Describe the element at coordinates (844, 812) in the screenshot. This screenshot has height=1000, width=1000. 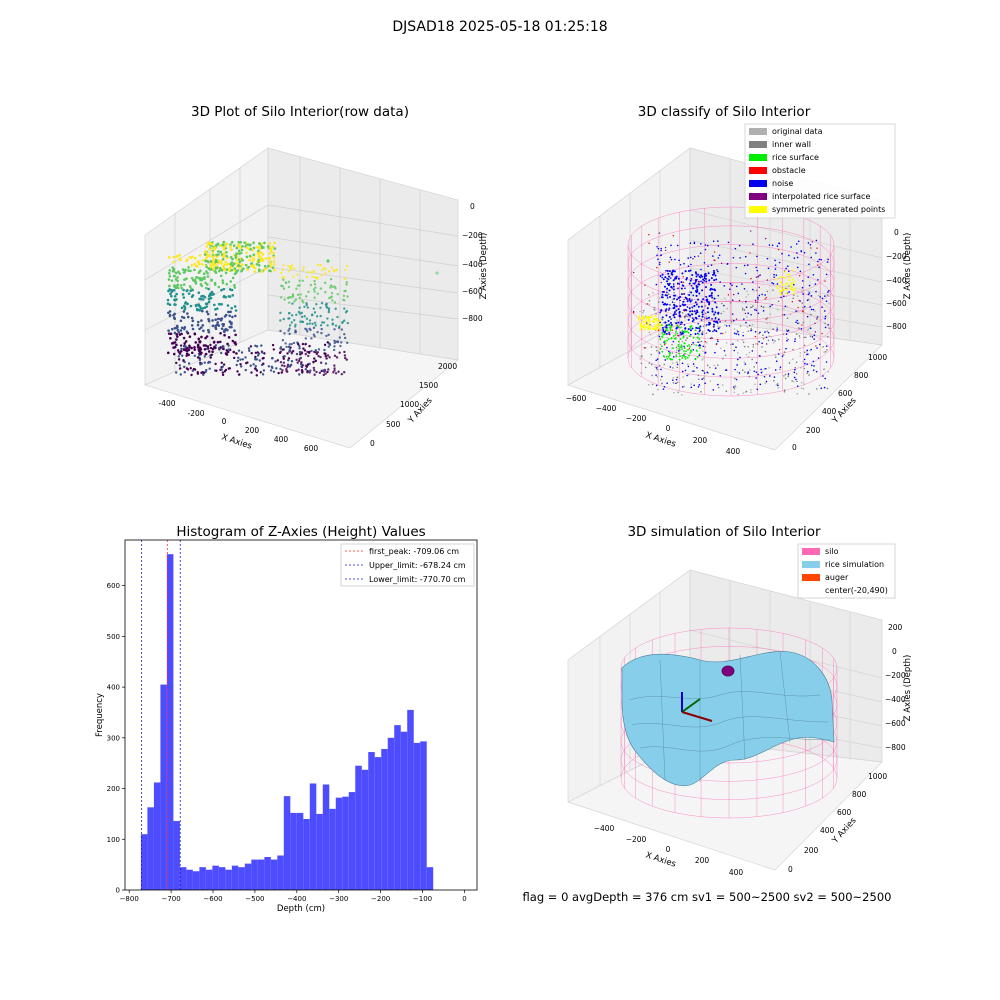
I see `sim-ytick: 600` at that location.